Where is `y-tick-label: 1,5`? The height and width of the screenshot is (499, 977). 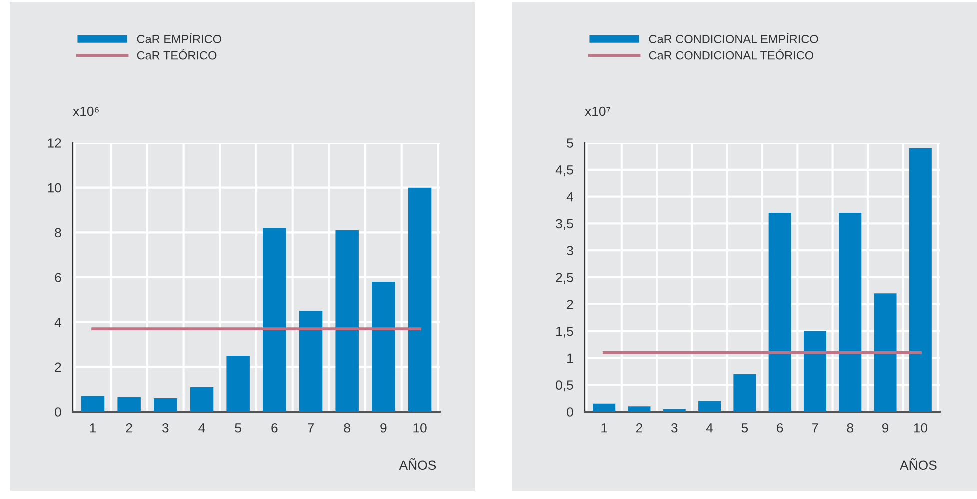
y-tick-label: 1,5 is located at coordinates (565, 332).